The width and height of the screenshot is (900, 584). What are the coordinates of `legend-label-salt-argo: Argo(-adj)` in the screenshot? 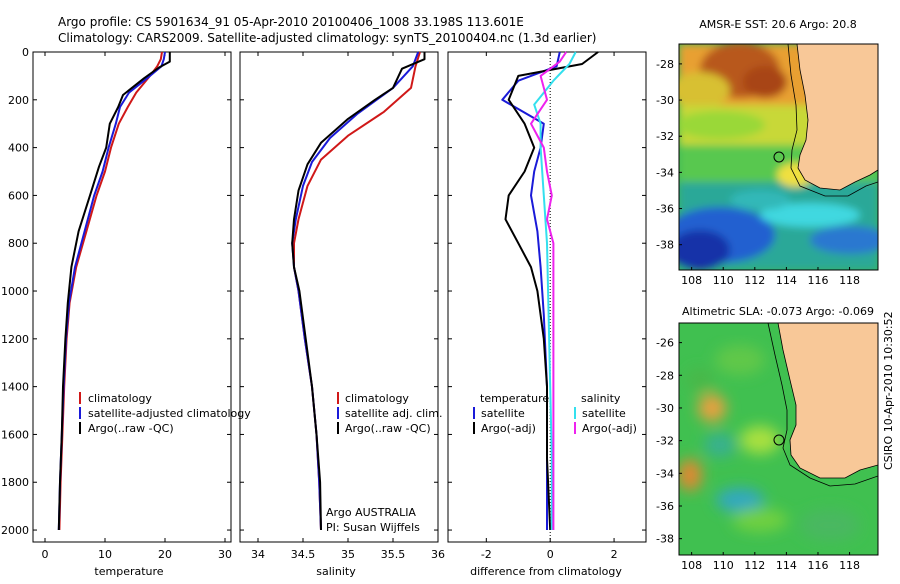 It's located at (609, 428).